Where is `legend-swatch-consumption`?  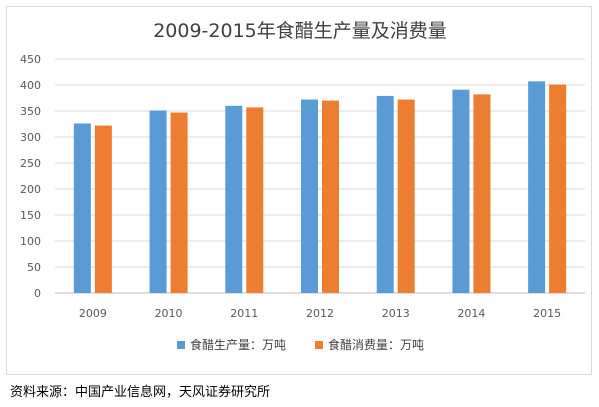 legend-swatch-consumption is located at coordinates (319, 345).